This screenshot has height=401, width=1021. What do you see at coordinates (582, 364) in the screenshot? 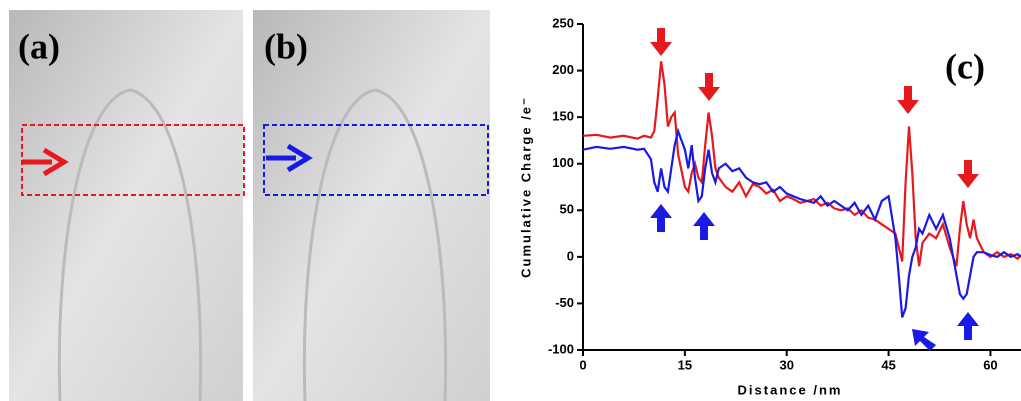
I see `x-tick-label: 0` at bounding box center [582, 364].